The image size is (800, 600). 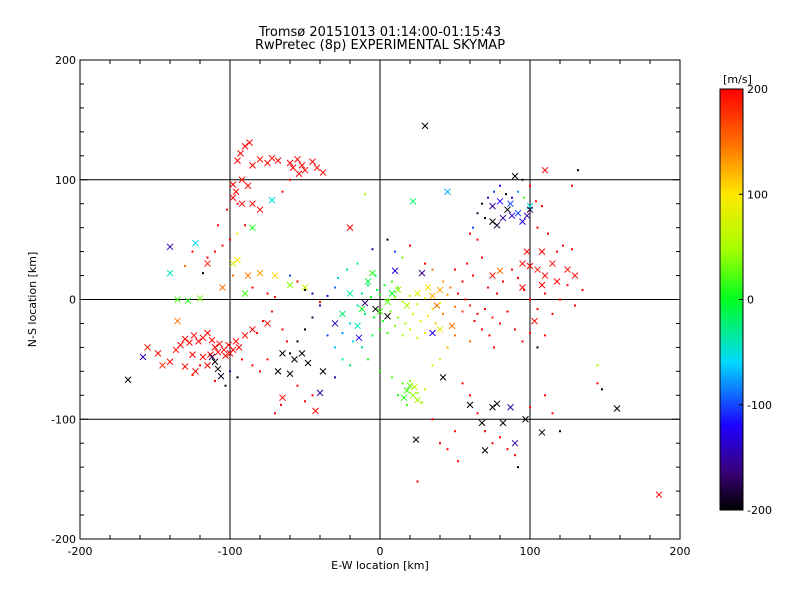 What do you see at coordinates (755, 300) in the screenshot?
I see `colorbar-ticks: -200 -100 0 100 200` at bounding box center [755, 300].